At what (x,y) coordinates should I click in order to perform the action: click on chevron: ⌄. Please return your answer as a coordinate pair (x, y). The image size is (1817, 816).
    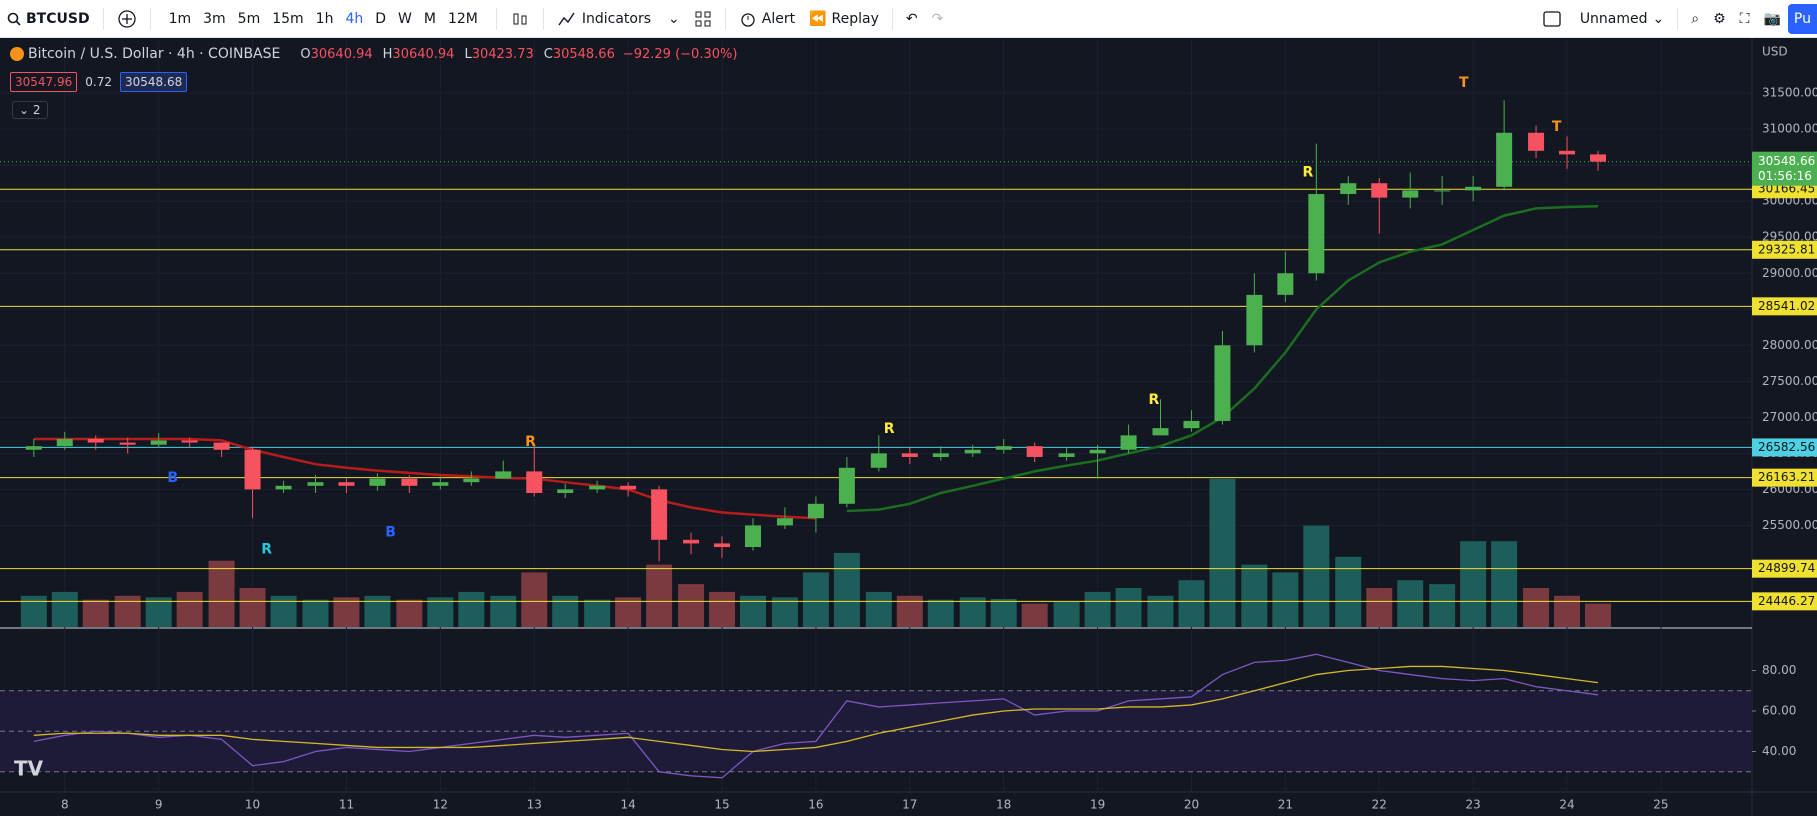
    Looking at the image, I should click on (1658, 18).